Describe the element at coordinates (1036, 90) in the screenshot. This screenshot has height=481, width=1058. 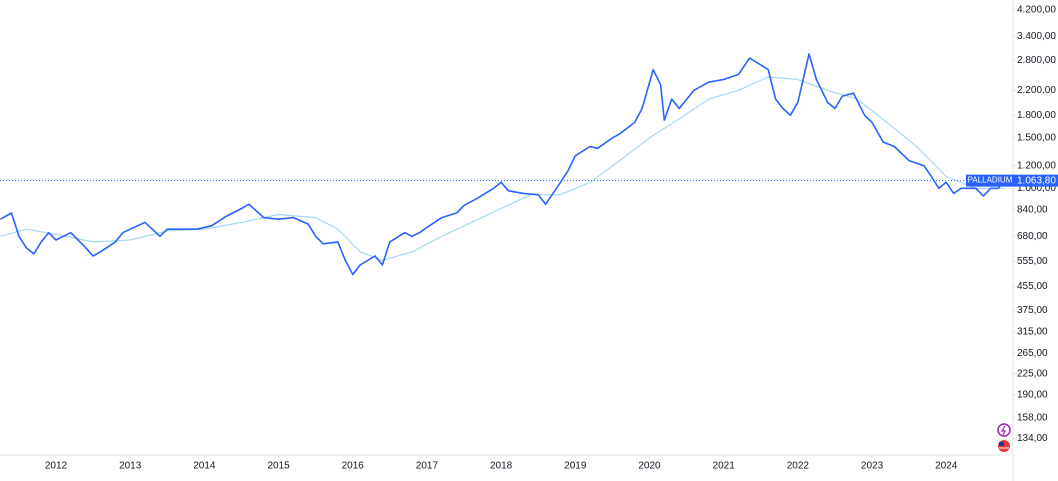
I see `y-tick-label: 2.200,00` at that location.